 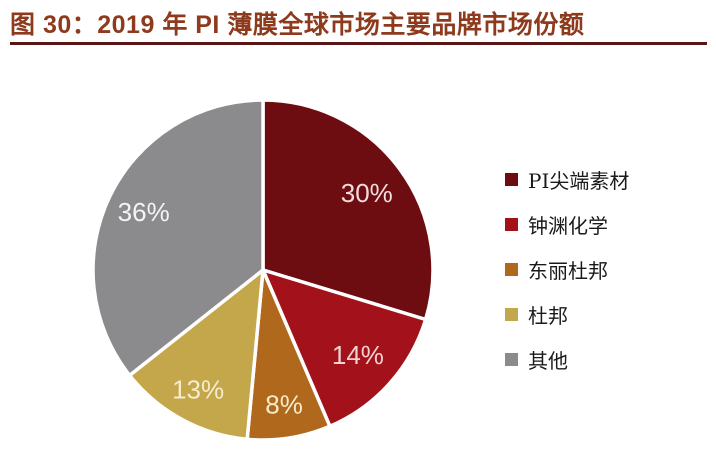 What do you see at coordinates (579, 180) in the screenshot?
I see `legend-label: PI尖端素材` at bounding box center [579, 180].